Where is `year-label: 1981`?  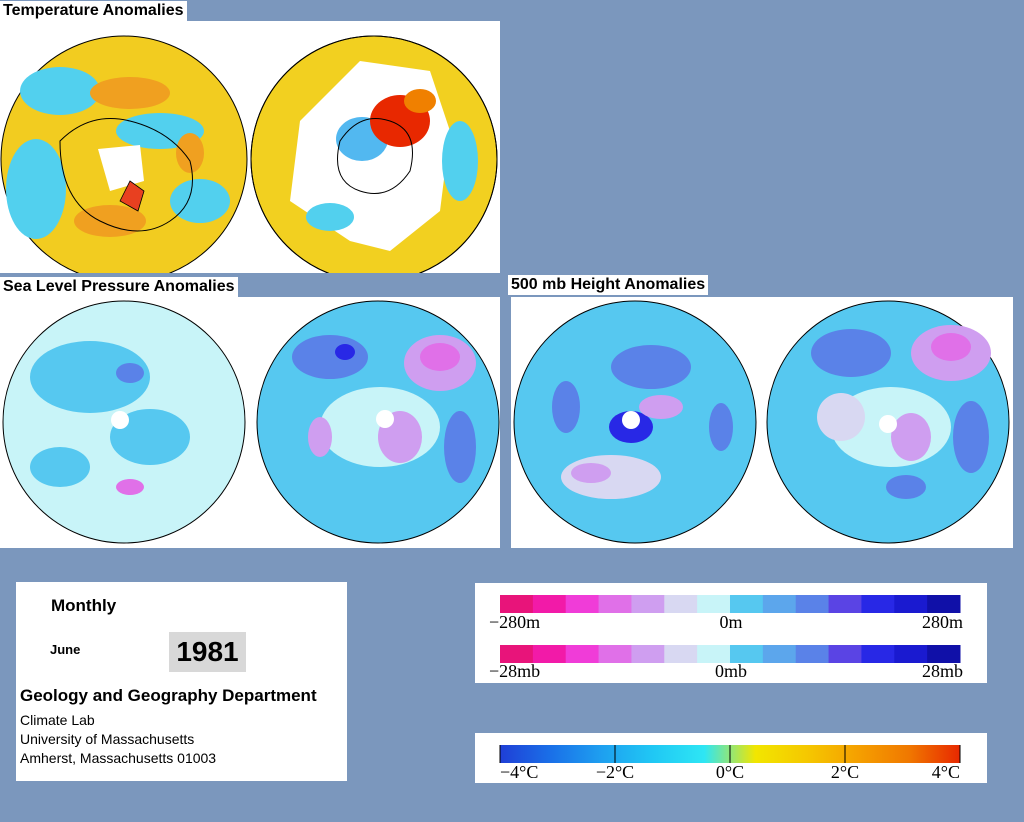 year-label: 1981 is located at coordinates (207, 652).